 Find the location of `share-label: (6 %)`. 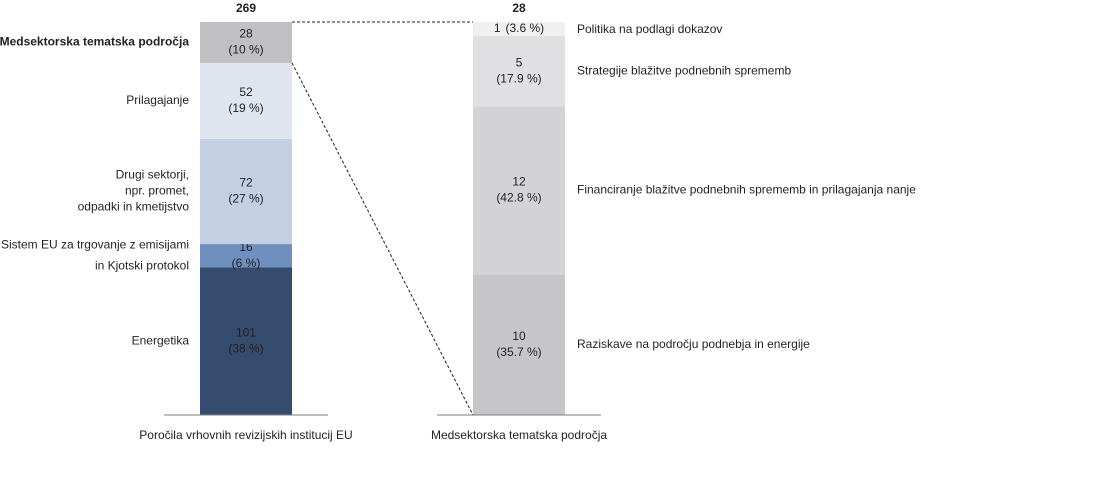

share-label: (6 %) is located at coordinates (246, 263).